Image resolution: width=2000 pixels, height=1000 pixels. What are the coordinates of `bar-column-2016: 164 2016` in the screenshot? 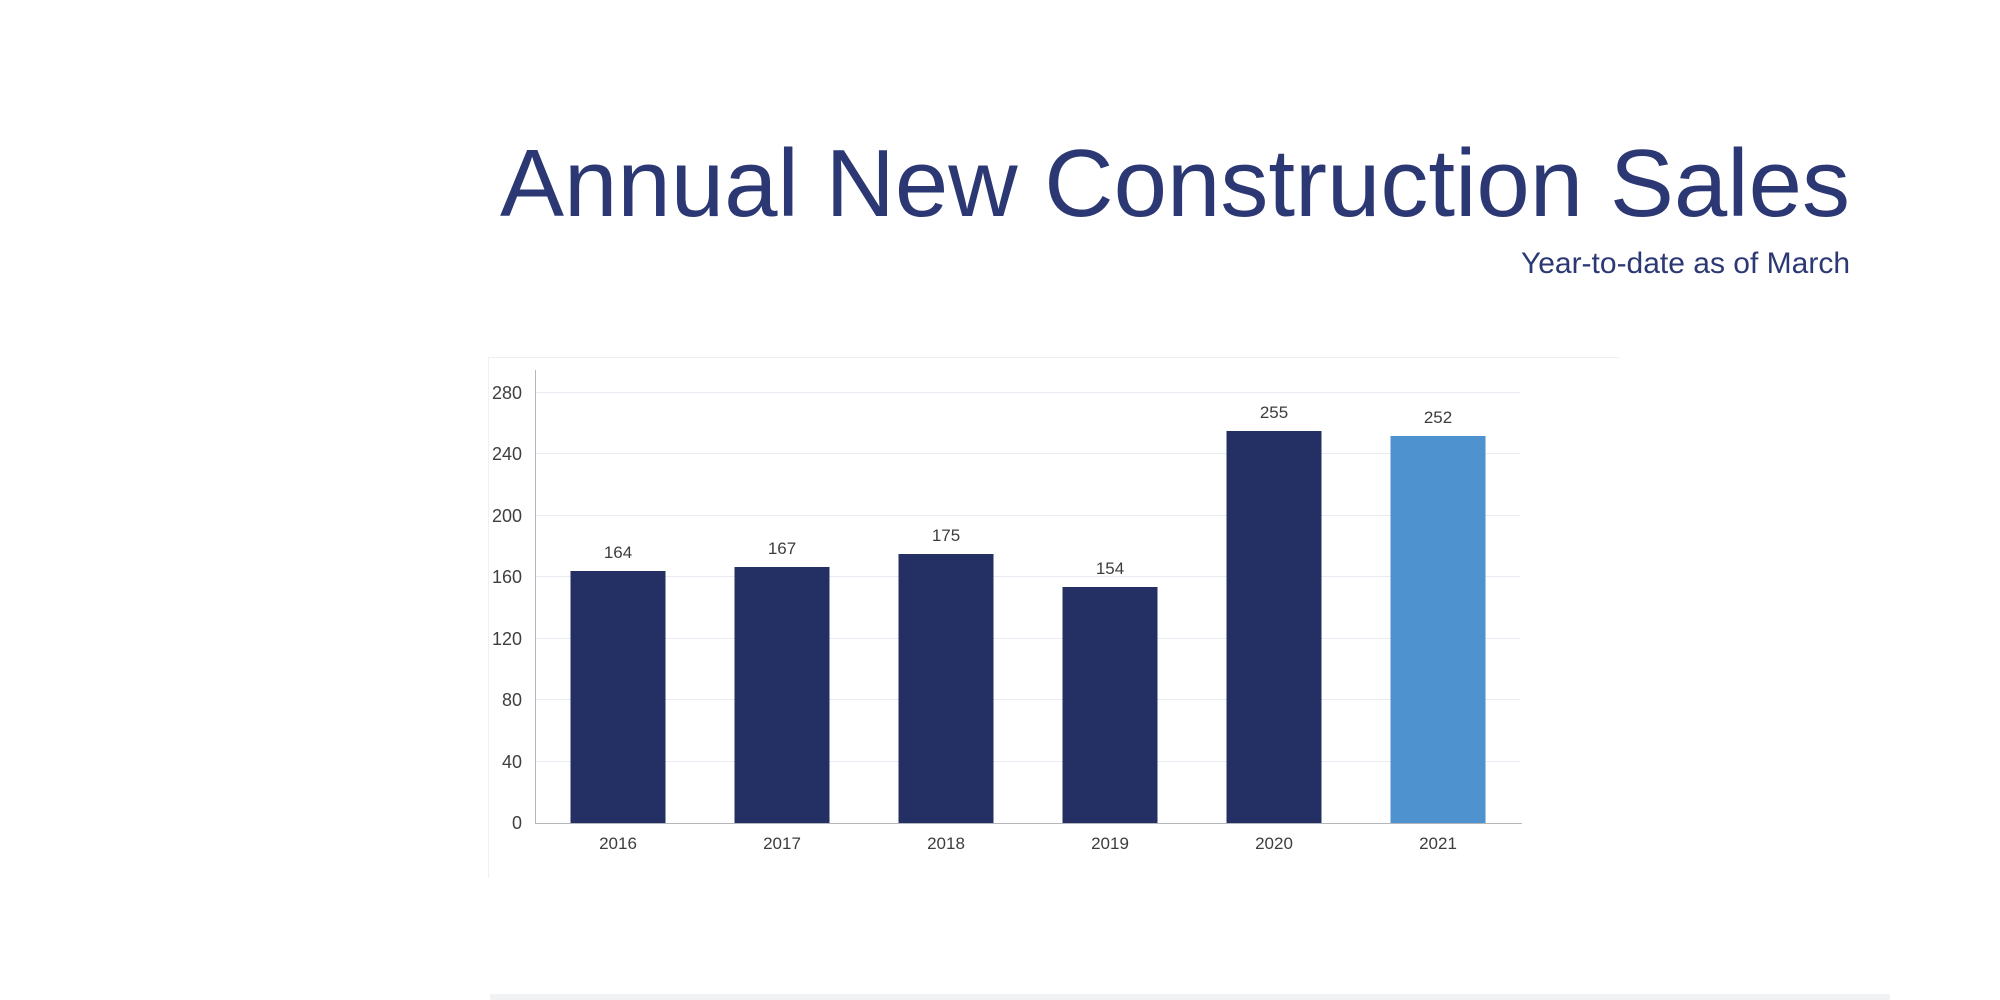 It's located at (618, 623).